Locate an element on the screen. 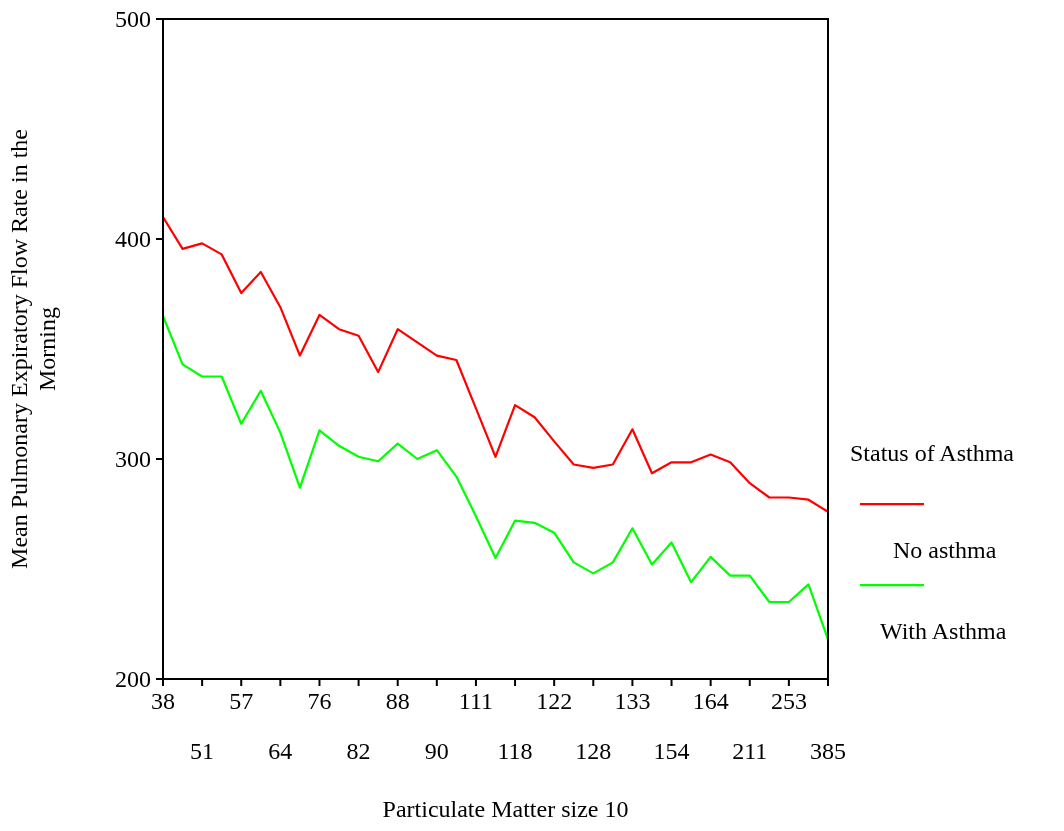 This screenshot has height=831, width=1064. x-tick-label: 51 is located at coordinates (202, 751).